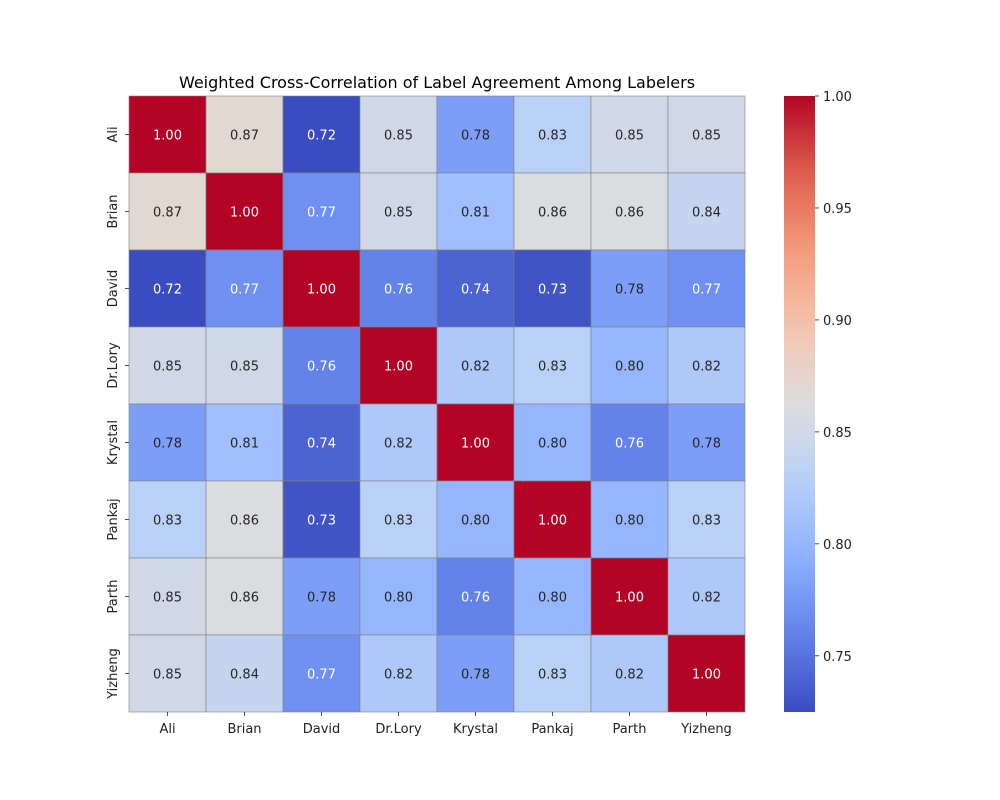  Describe the element at coordinates (321, 213) in the screenshot. I see `cell-value-label: 0.77` at that location.